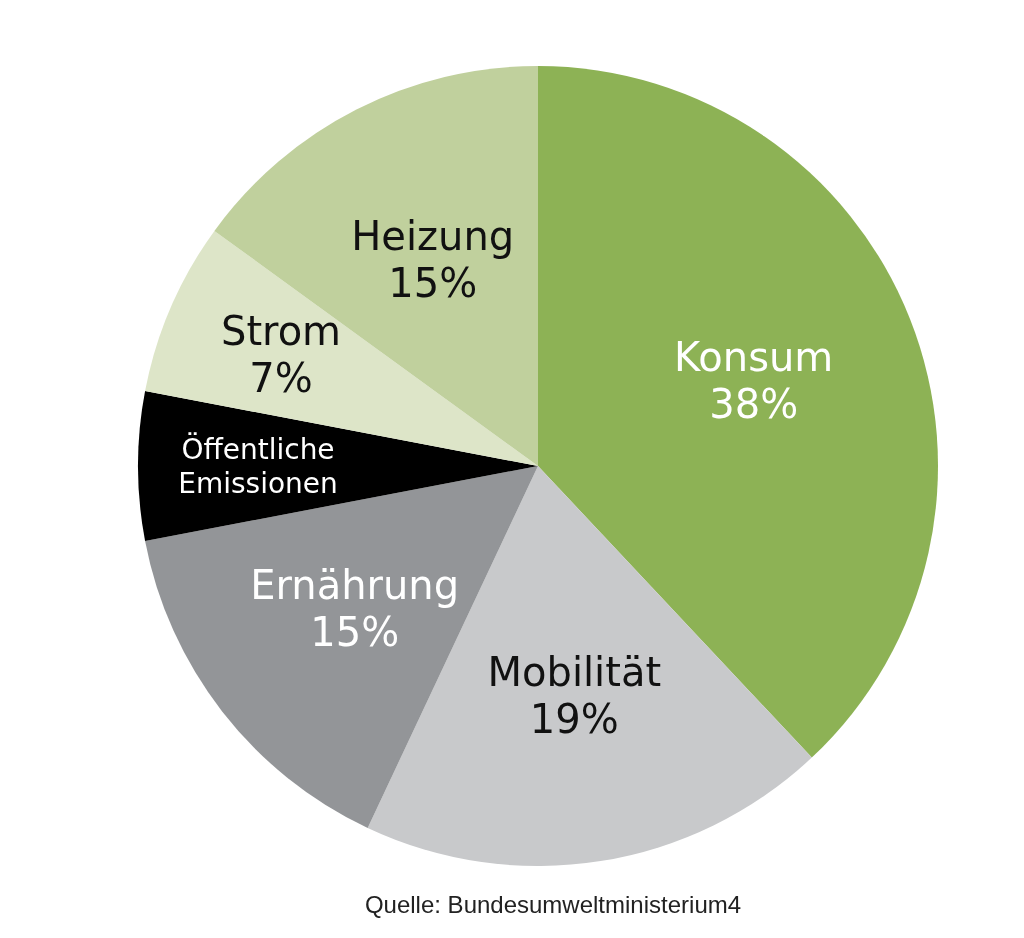  I want to click on slice-label: Mobilität, so click(574, 671).